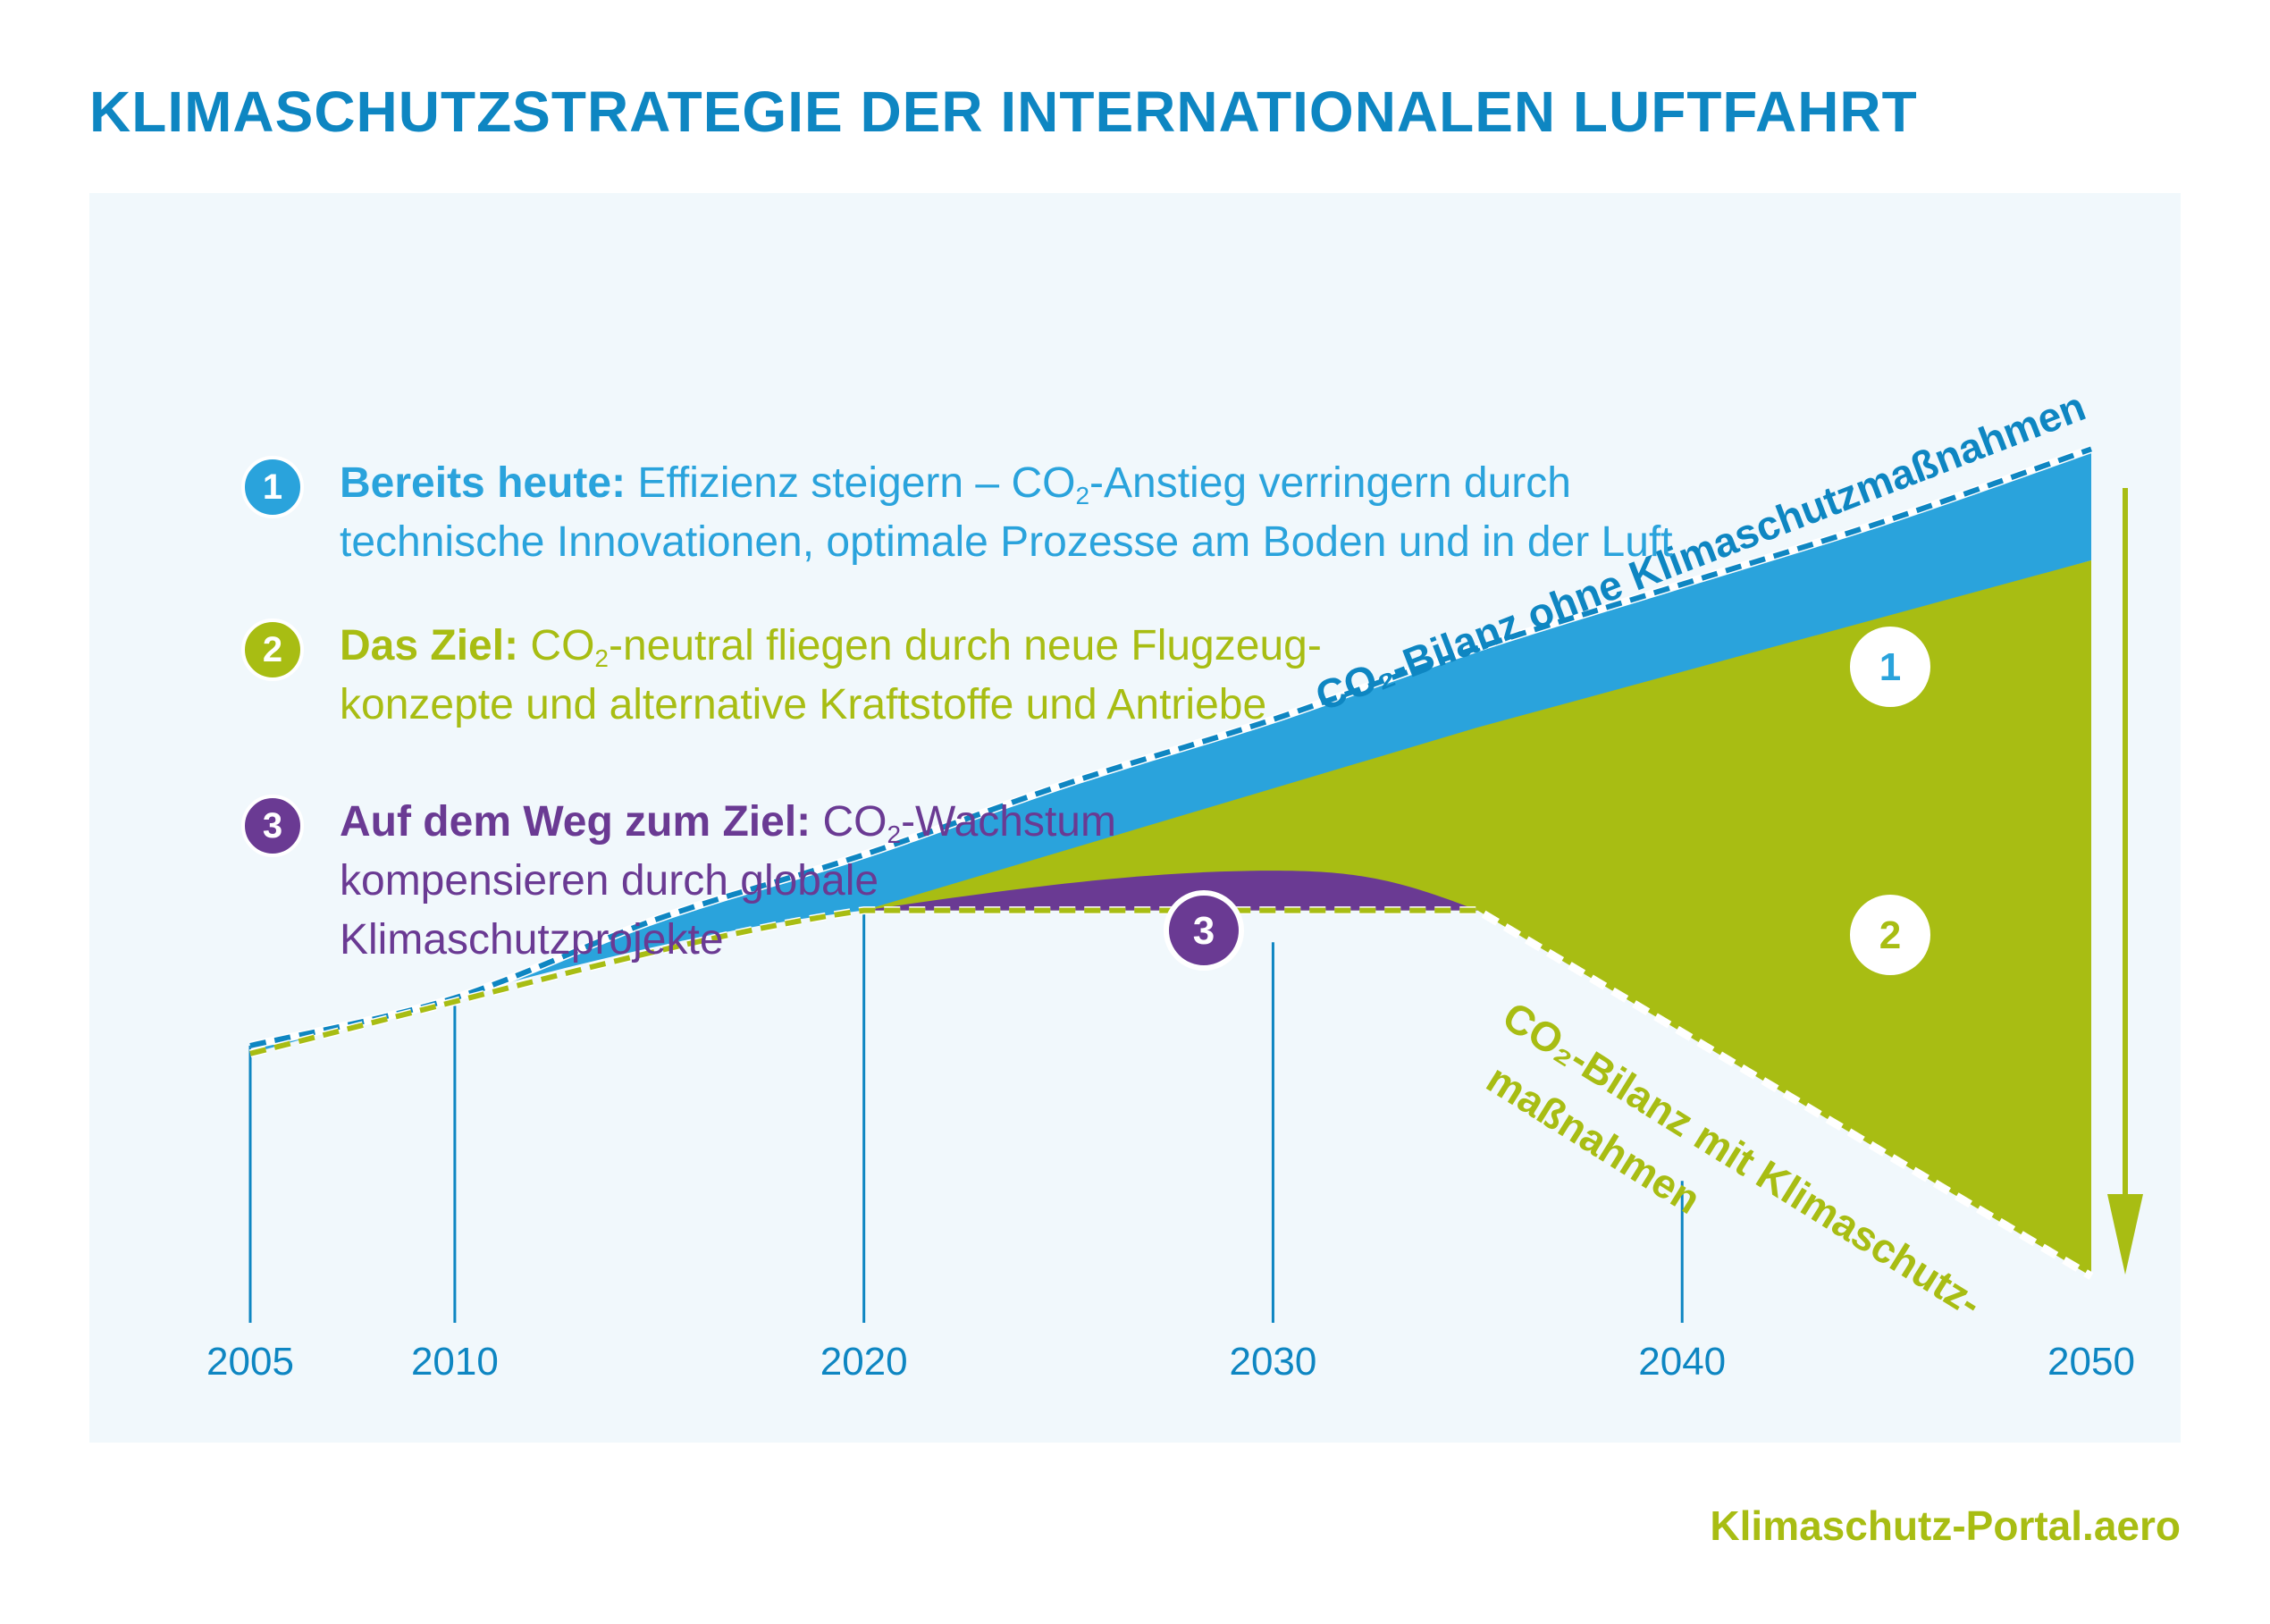 Image resolution: width=2270 pixels, height=1624 pixels. Describe the element at coordinates (556, 646) in the screenshot. I see `legend-text-2a: CO` at that location.